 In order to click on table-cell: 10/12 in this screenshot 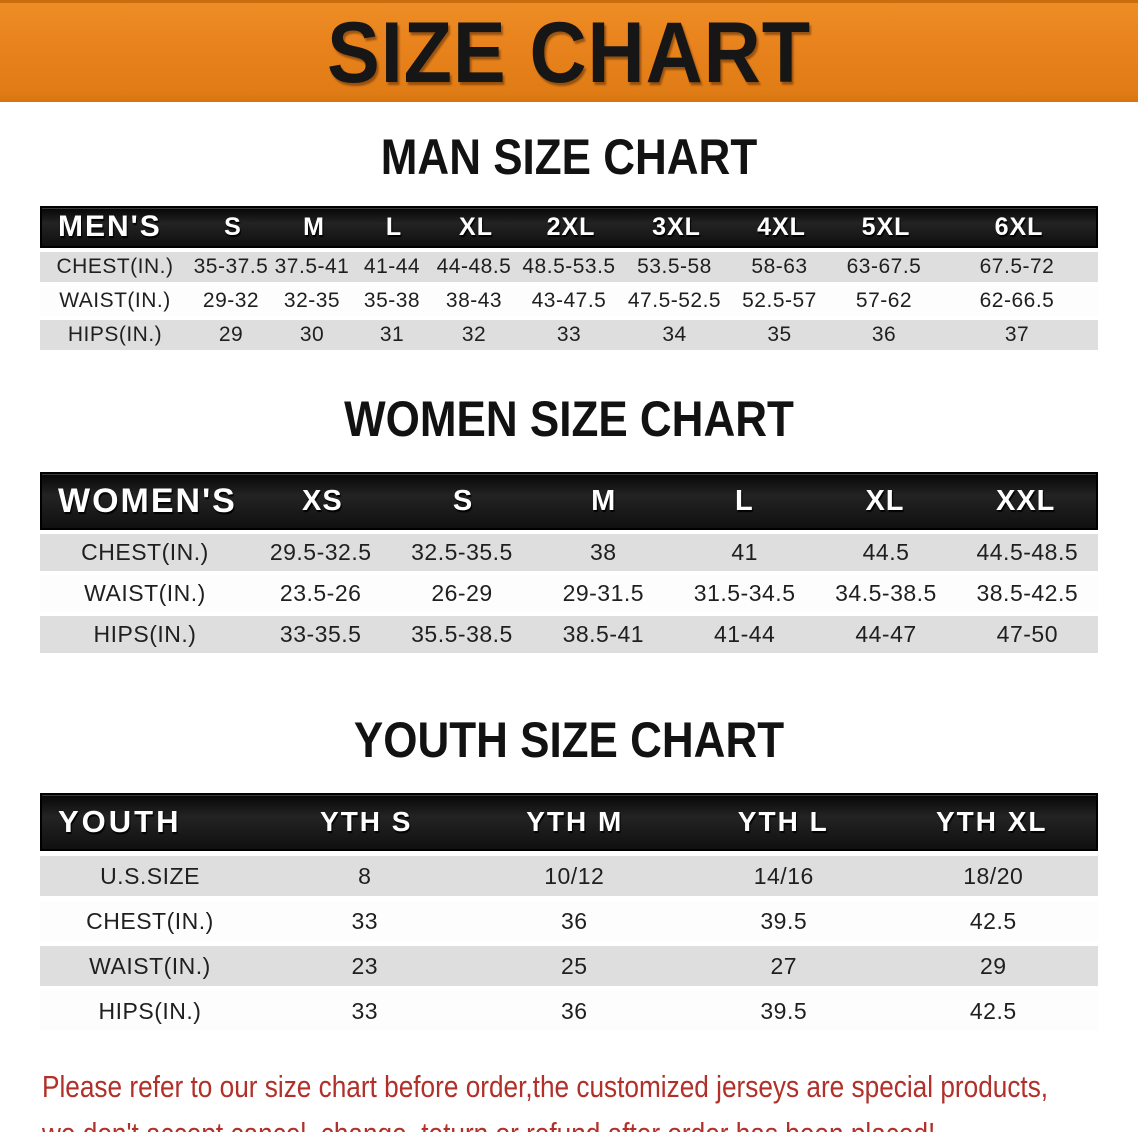, I will do `click(574, 875)`.